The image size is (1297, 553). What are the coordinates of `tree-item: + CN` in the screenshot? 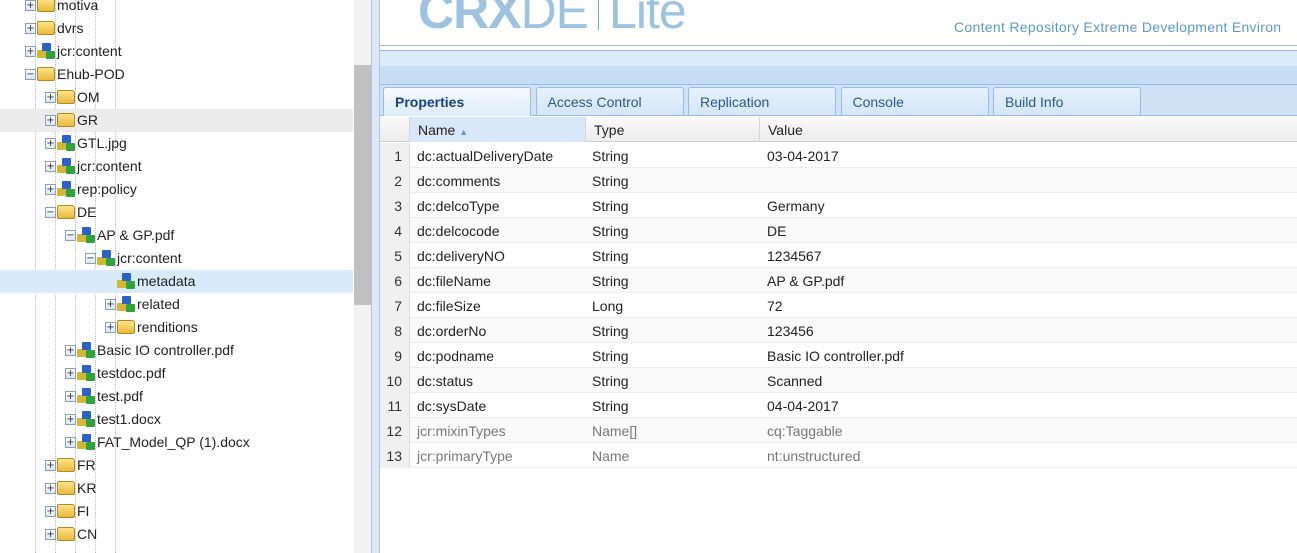 It's located at (176, 534).